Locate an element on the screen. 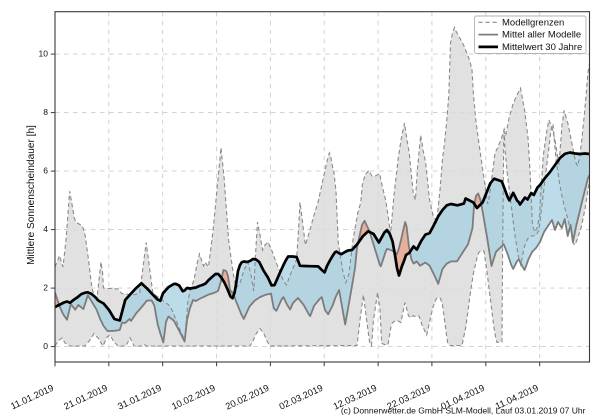 The image size is (600, 420). svg-text: 8 is located at coordinates (45, 112).